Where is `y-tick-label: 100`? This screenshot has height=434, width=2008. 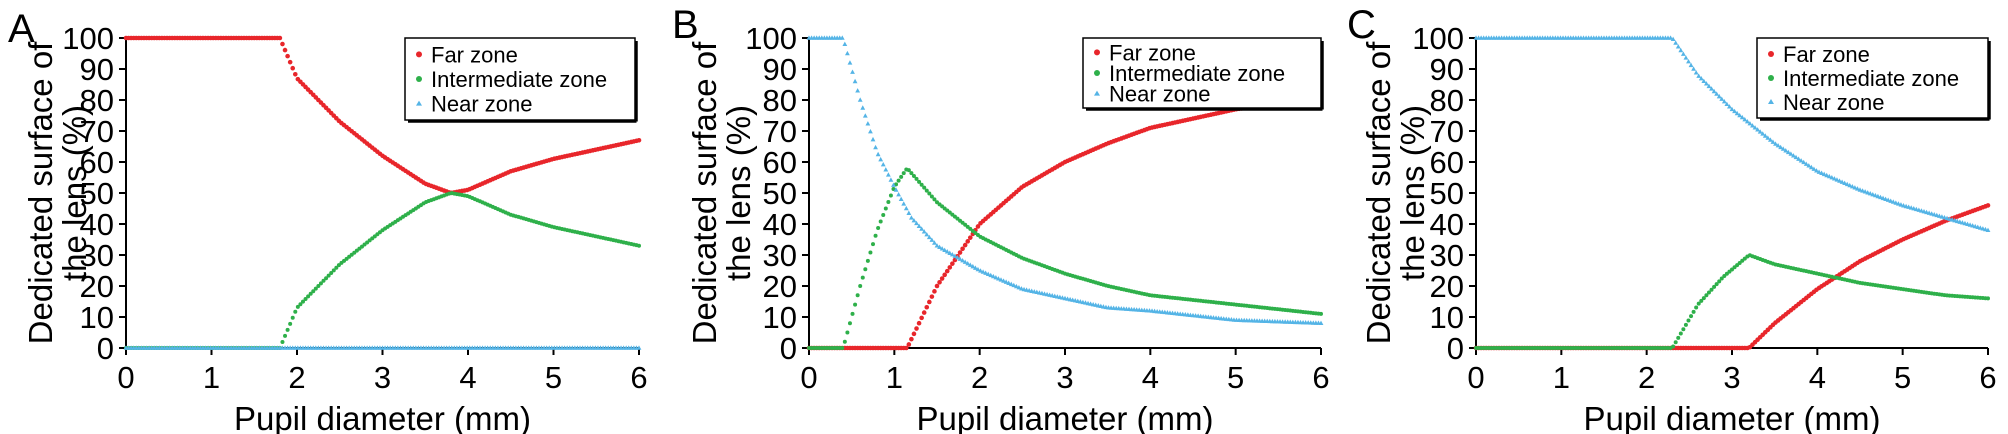 y-tick-label: 100 is located at coordinates (1438, 38).